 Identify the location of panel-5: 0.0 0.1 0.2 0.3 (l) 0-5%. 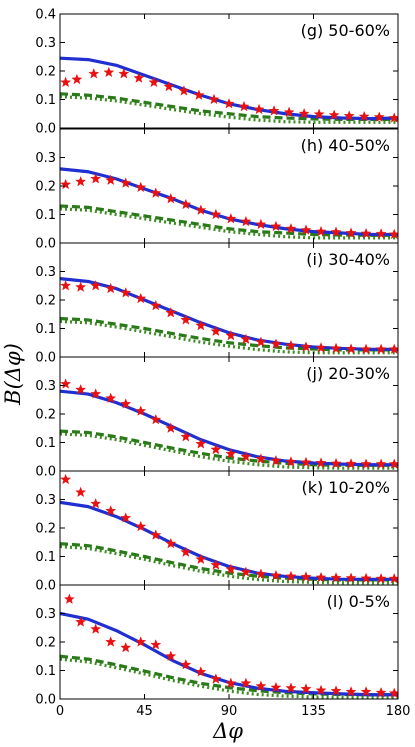
(217, 646).